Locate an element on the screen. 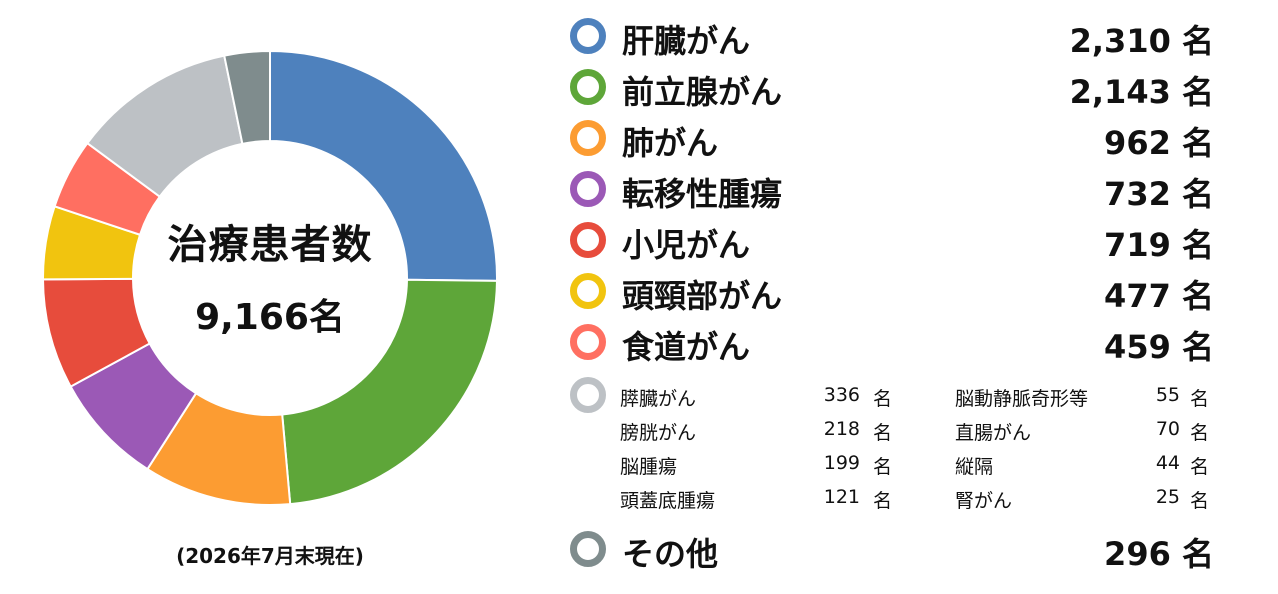  minor-label: 脳腫瘍 is located at coordinates (649, 467).